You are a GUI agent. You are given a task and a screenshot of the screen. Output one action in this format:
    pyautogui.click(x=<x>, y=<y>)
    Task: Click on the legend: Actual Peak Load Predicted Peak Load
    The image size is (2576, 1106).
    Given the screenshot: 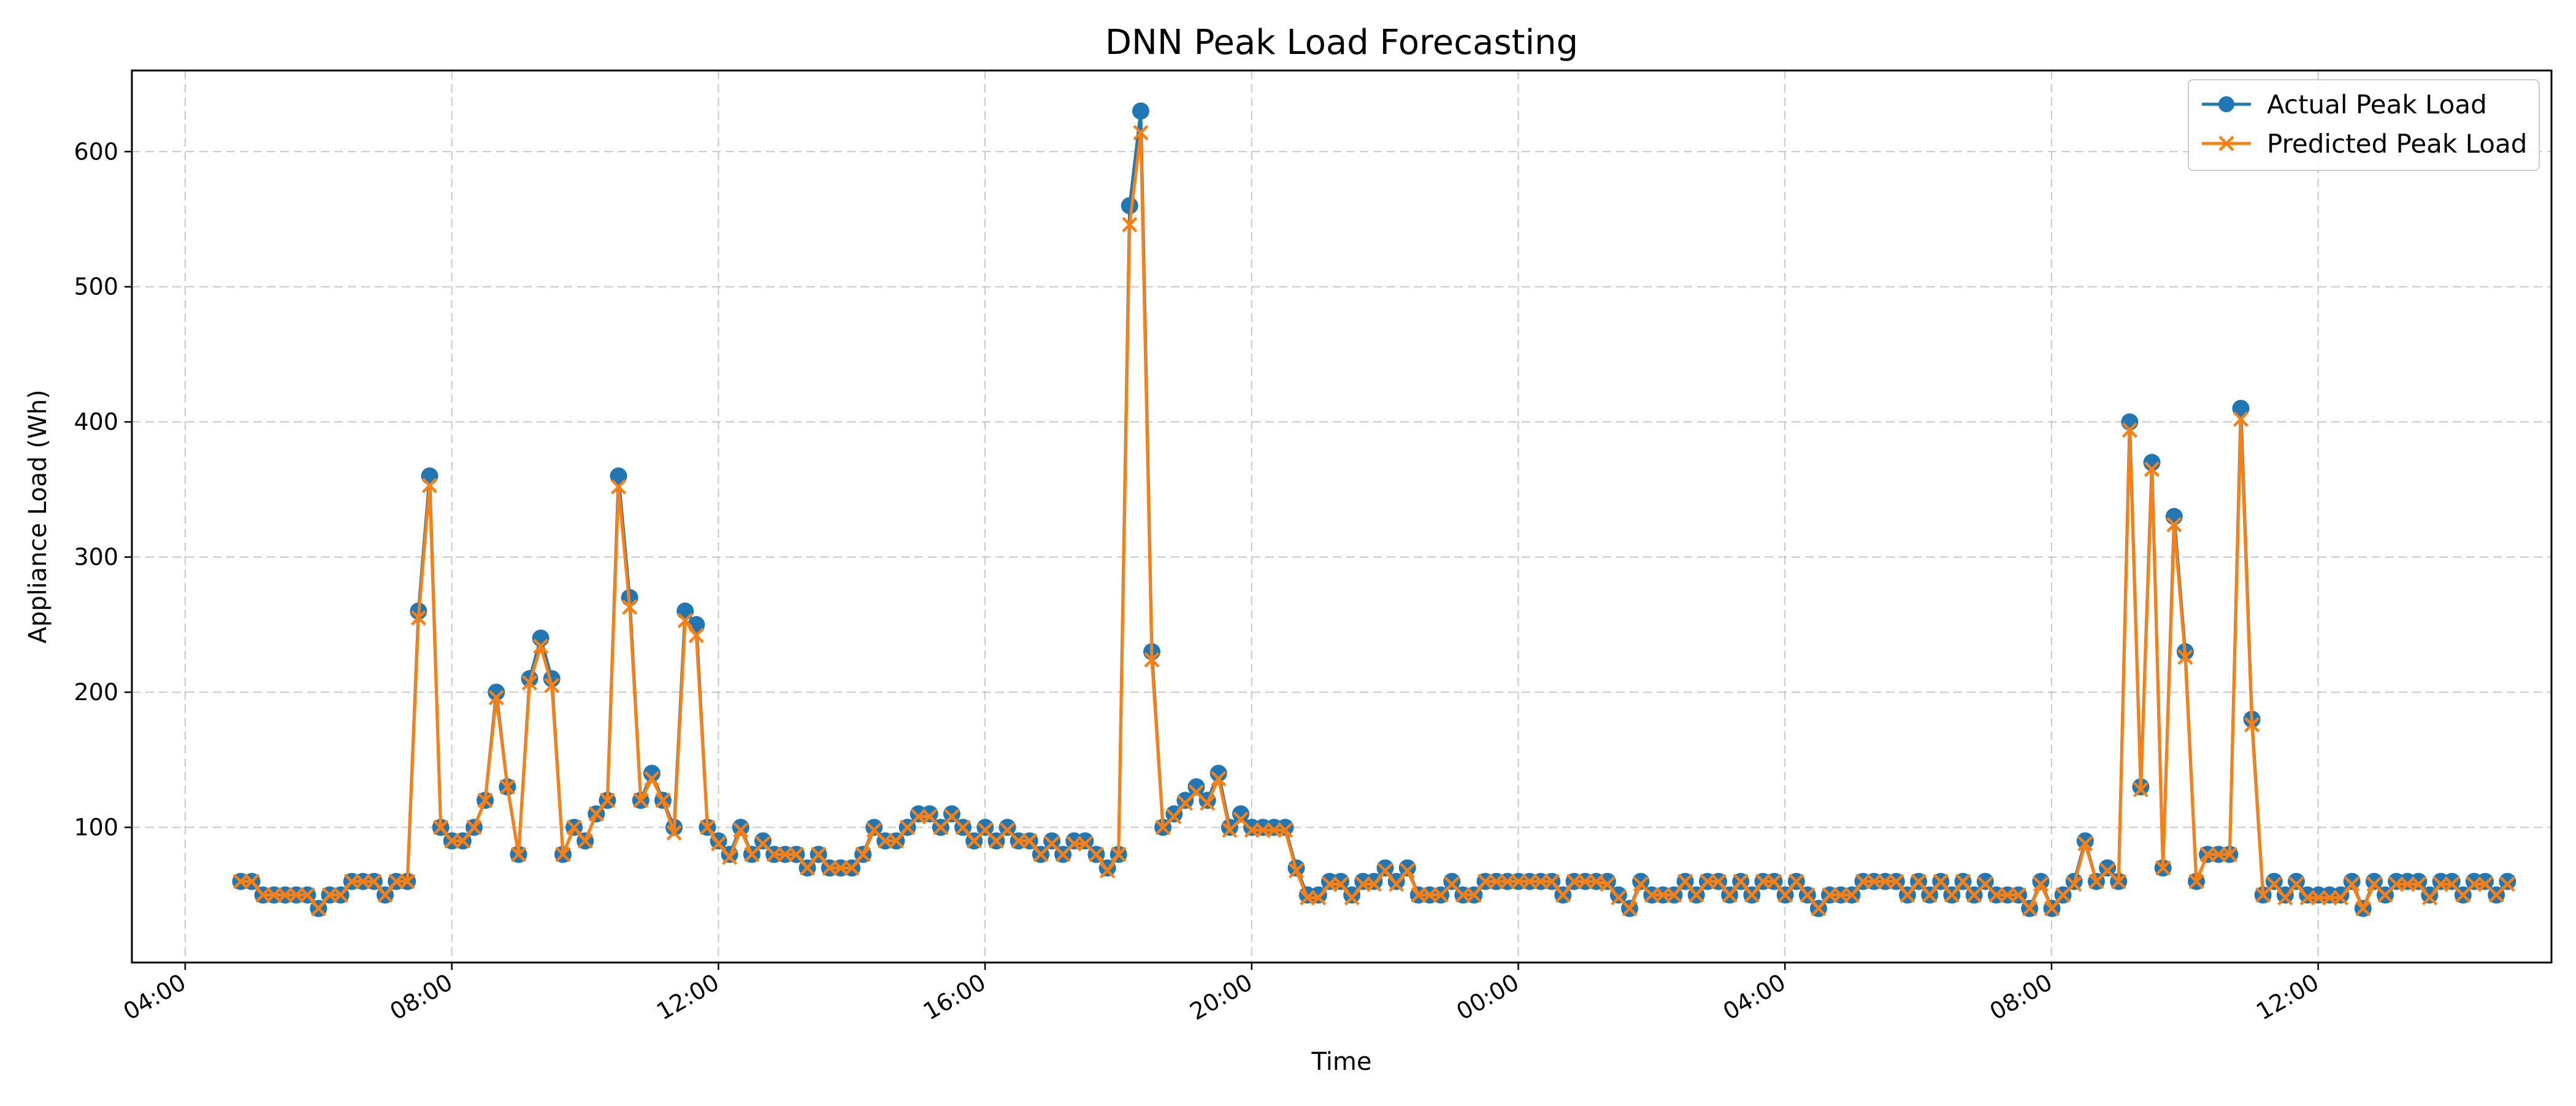 What is the action you would take?
    pyautogui.click(x=2364, y=125)
    